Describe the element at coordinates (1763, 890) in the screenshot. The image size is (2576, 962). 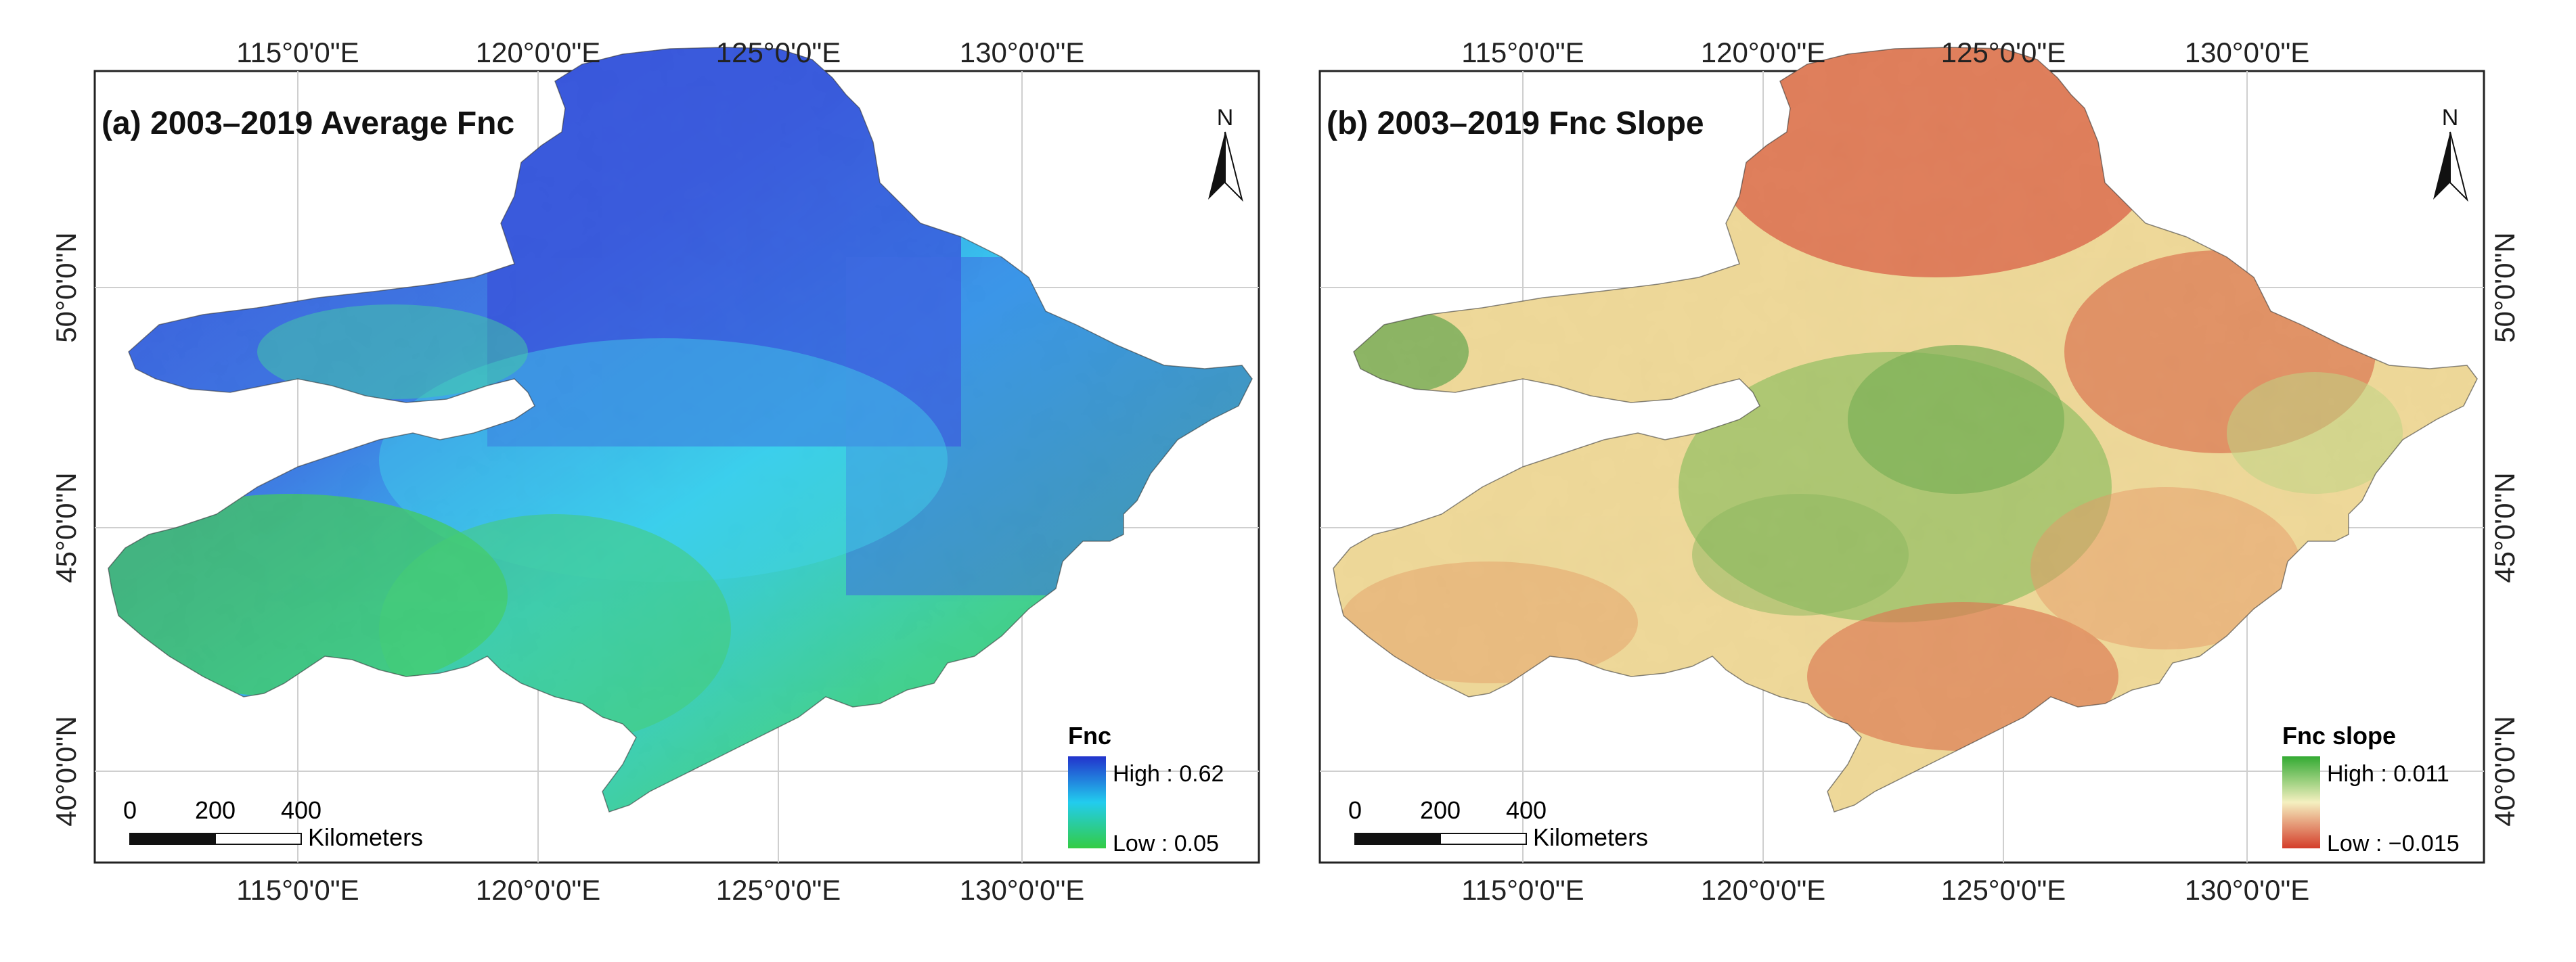
I see `lon-tick-bottom-b: 120°0'0"E` at that location.